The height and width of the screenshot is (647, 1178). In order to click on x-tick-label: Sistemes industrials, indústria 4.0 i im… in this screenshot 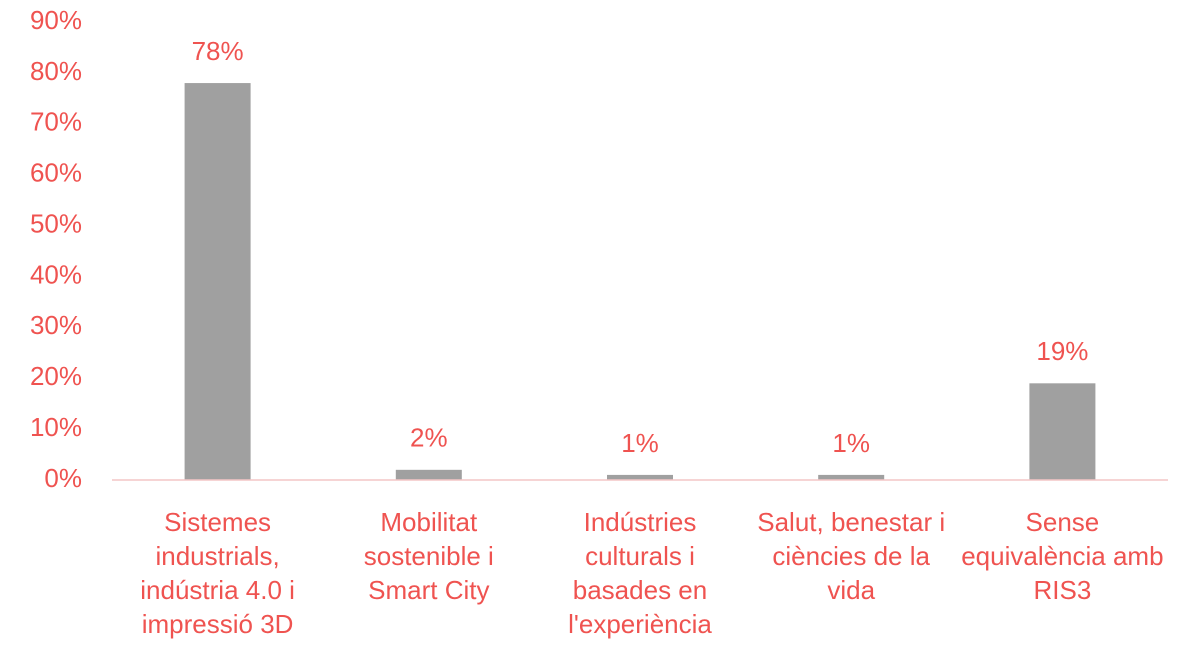, I will do `click(217, 573)`.